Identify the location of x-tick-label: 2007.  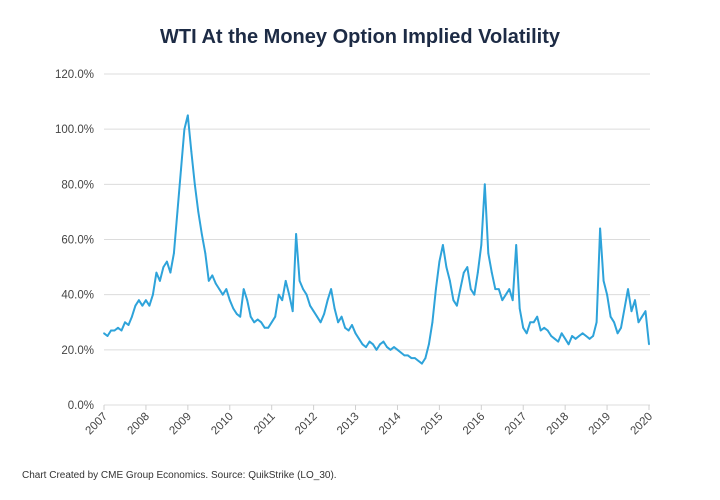
(97, 424).